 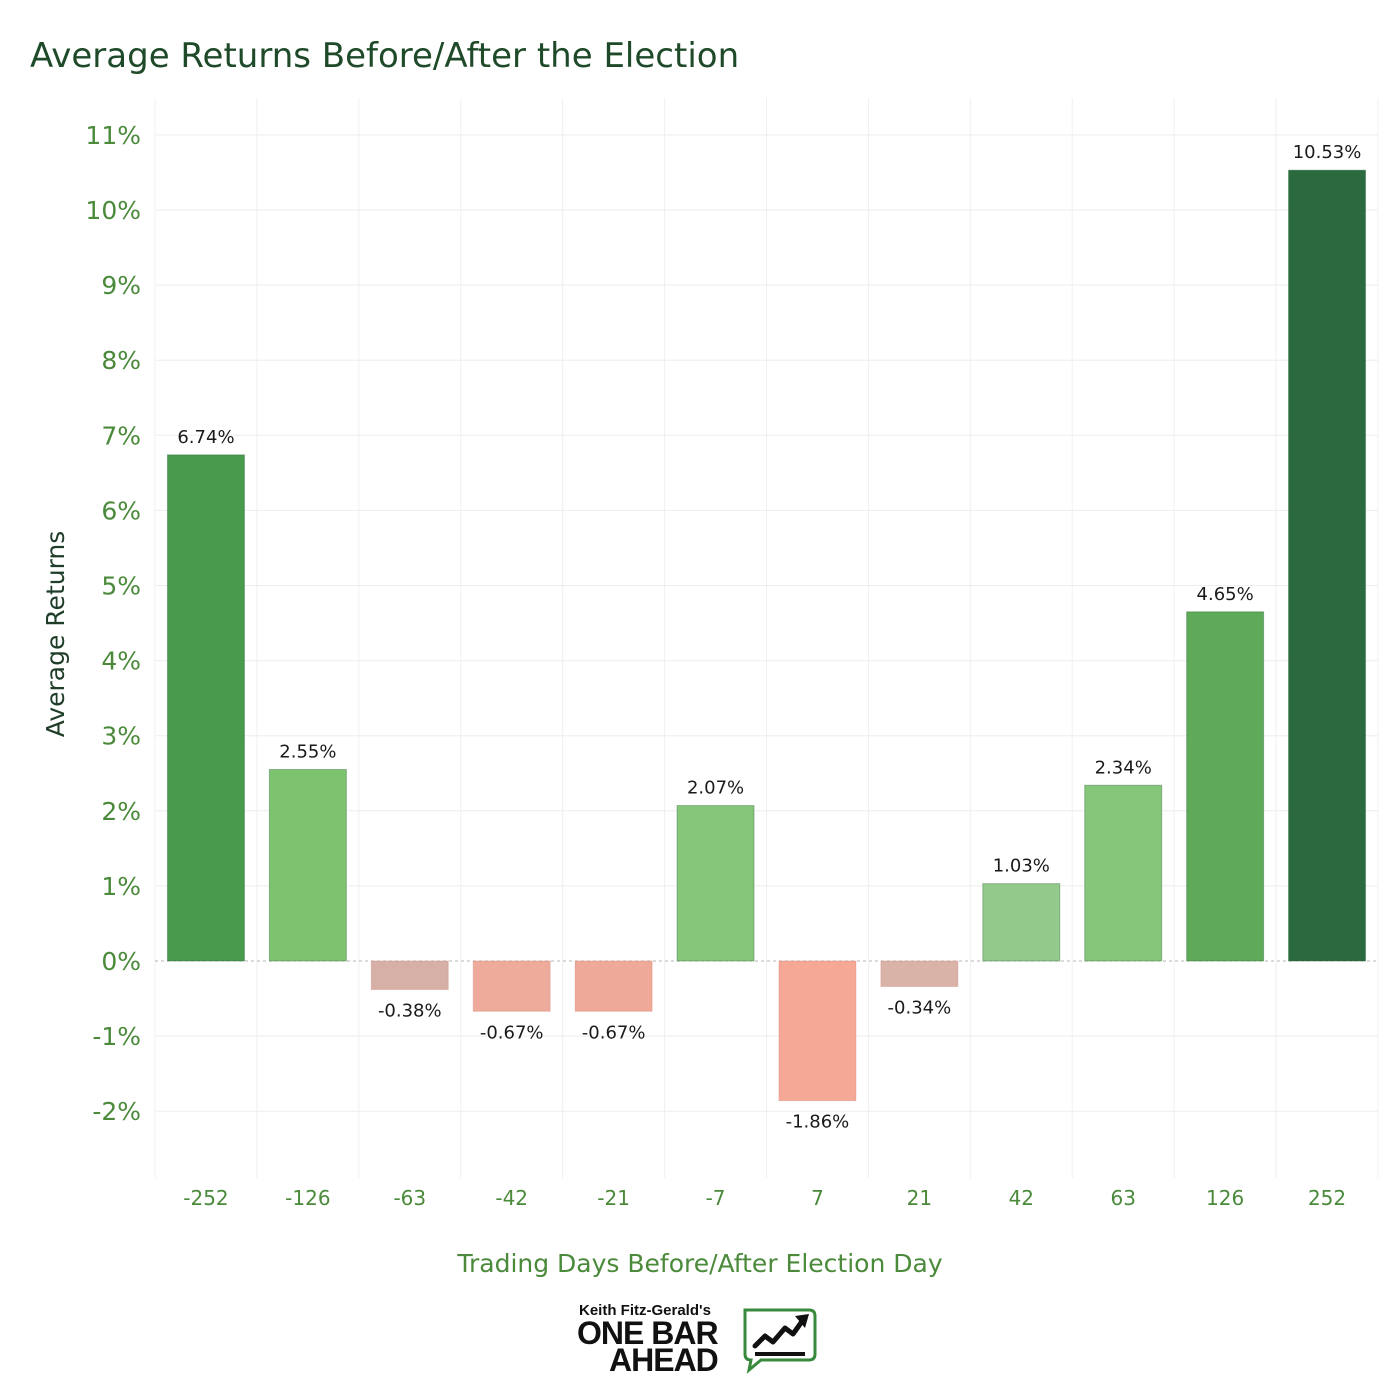 I want to click on y-axis-label: Average Returns, so click(x=55, y=634).